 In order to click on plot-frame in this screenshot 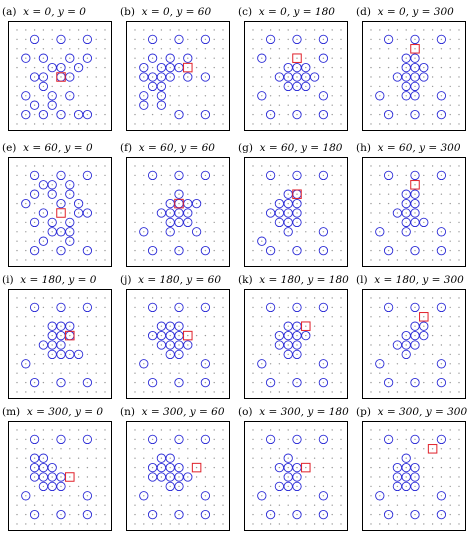, I will do `click(296, 476)`.